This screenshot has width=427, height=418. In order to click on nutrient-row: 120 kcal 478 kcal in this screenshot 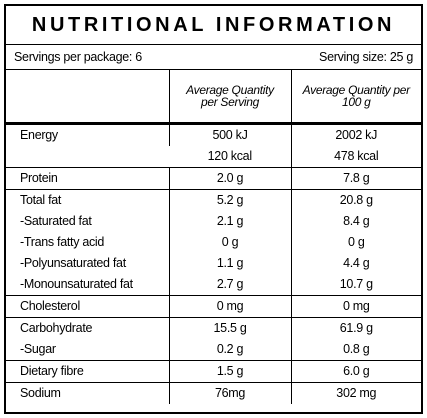, I will do `click(213, 157)`.